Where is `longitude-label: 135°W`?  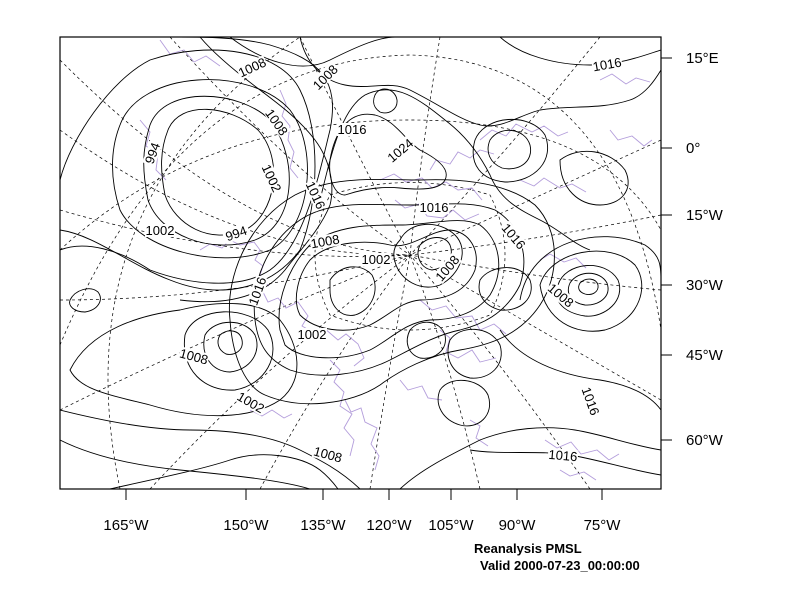 longitude-label: 135°W is located at coordinates (323, 525).